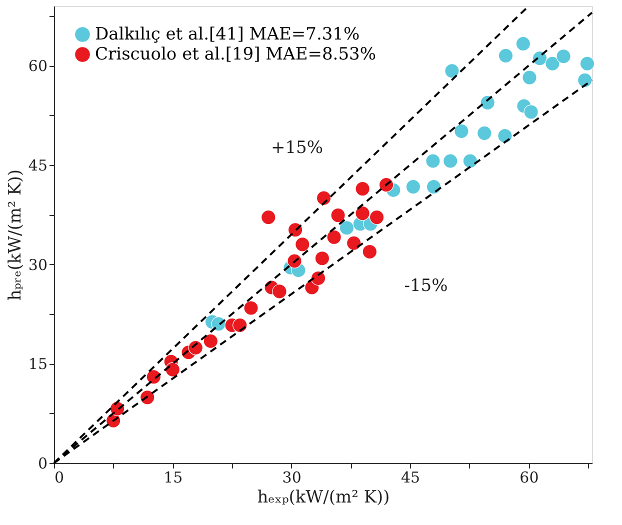  Describe the element at coordinates (323, 498) in the screenshot. I see `x-axis-title: hₑₓₚ(kW/(m² K))` at that location.